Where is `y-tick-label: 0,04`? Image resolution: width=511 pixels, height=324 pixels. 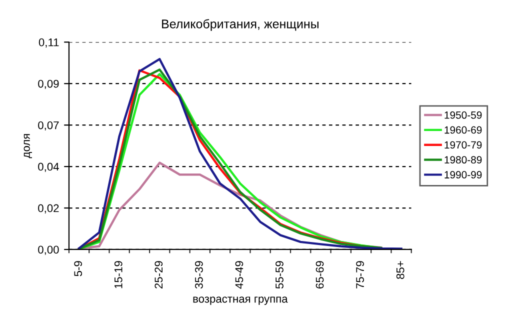
y-tick-label: 0,04 is located at coordinates (48, 167).